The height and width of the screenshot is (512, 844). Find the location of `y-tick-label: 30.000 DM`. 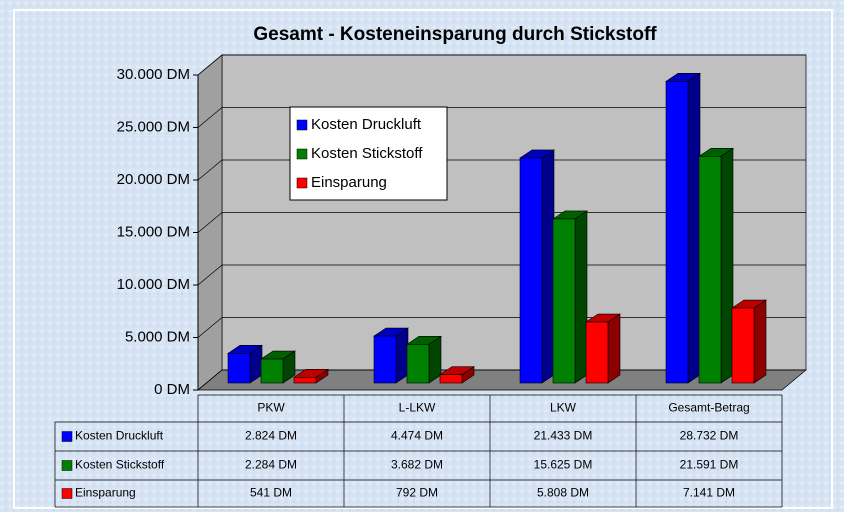

y-tick-label: 30.000 DM is located at coordinates (153, 74).